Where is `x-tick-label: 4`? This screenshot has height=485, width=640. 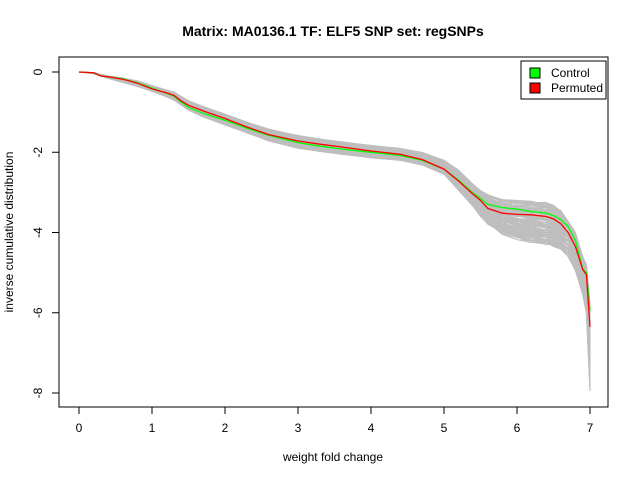
x-tick-label: 4 is located at coordinates (371, 428).